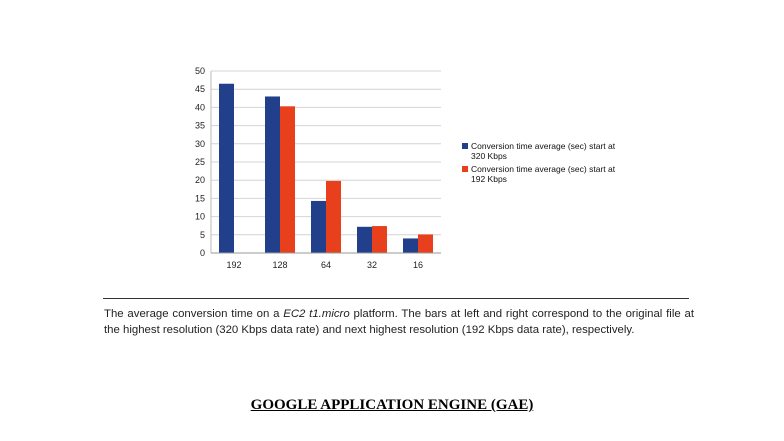 The width and height of the screenshot is (784, 441). Describe the element at coordinates (392, 405) in the screenshot. I see `section-heading: GOOGLE APPLICATION ENGINE (GAE)` at that location.